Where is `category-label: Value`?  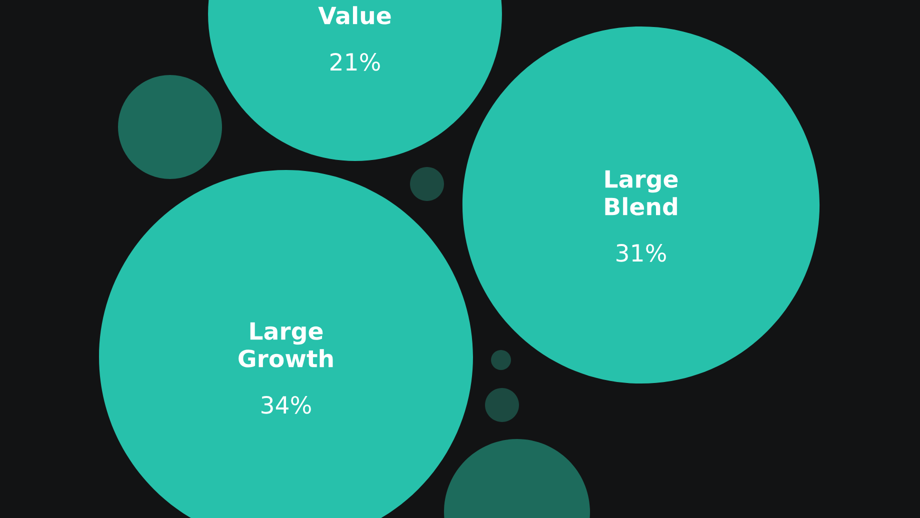 category-label: Value is located at coordinates (354, 15).